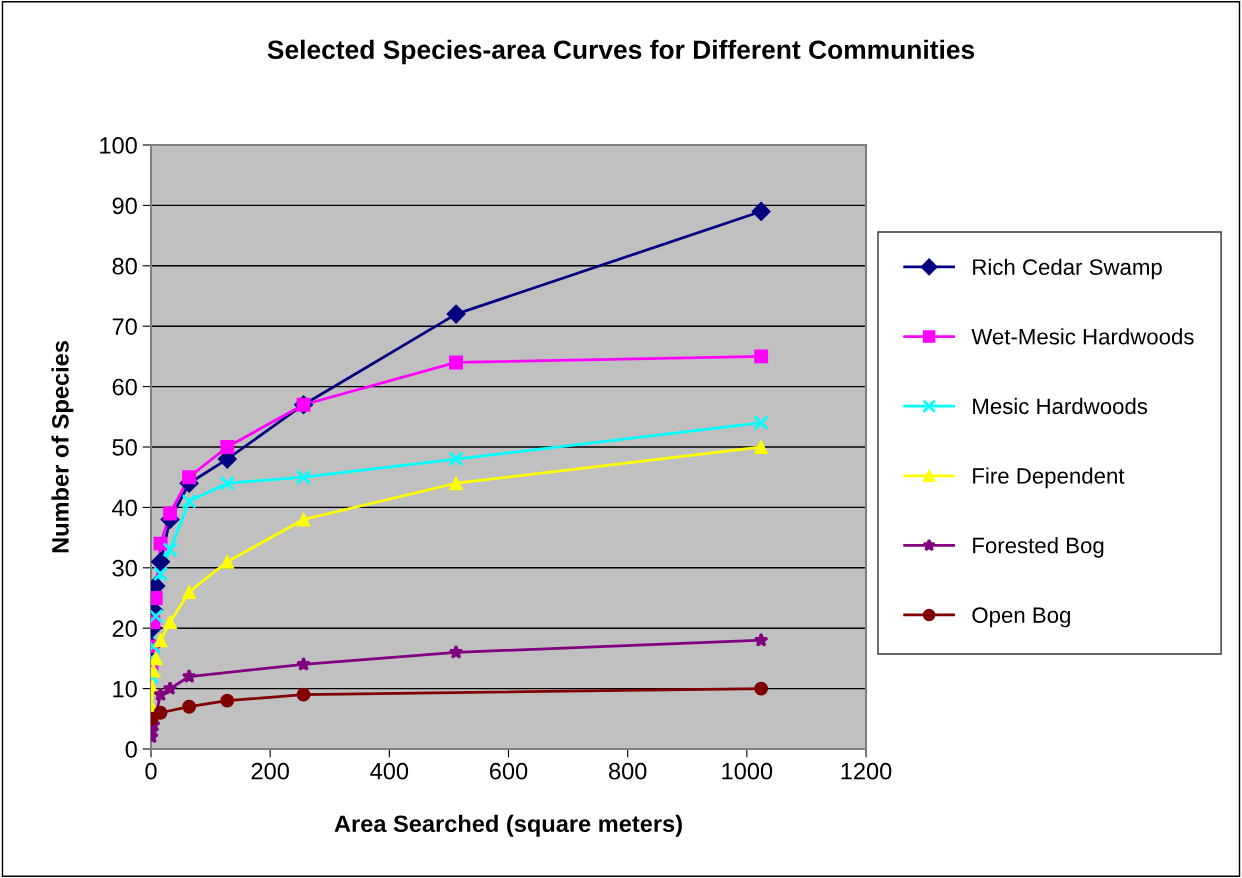  I want to click on x-tick-label: 800, so click(628, 771).